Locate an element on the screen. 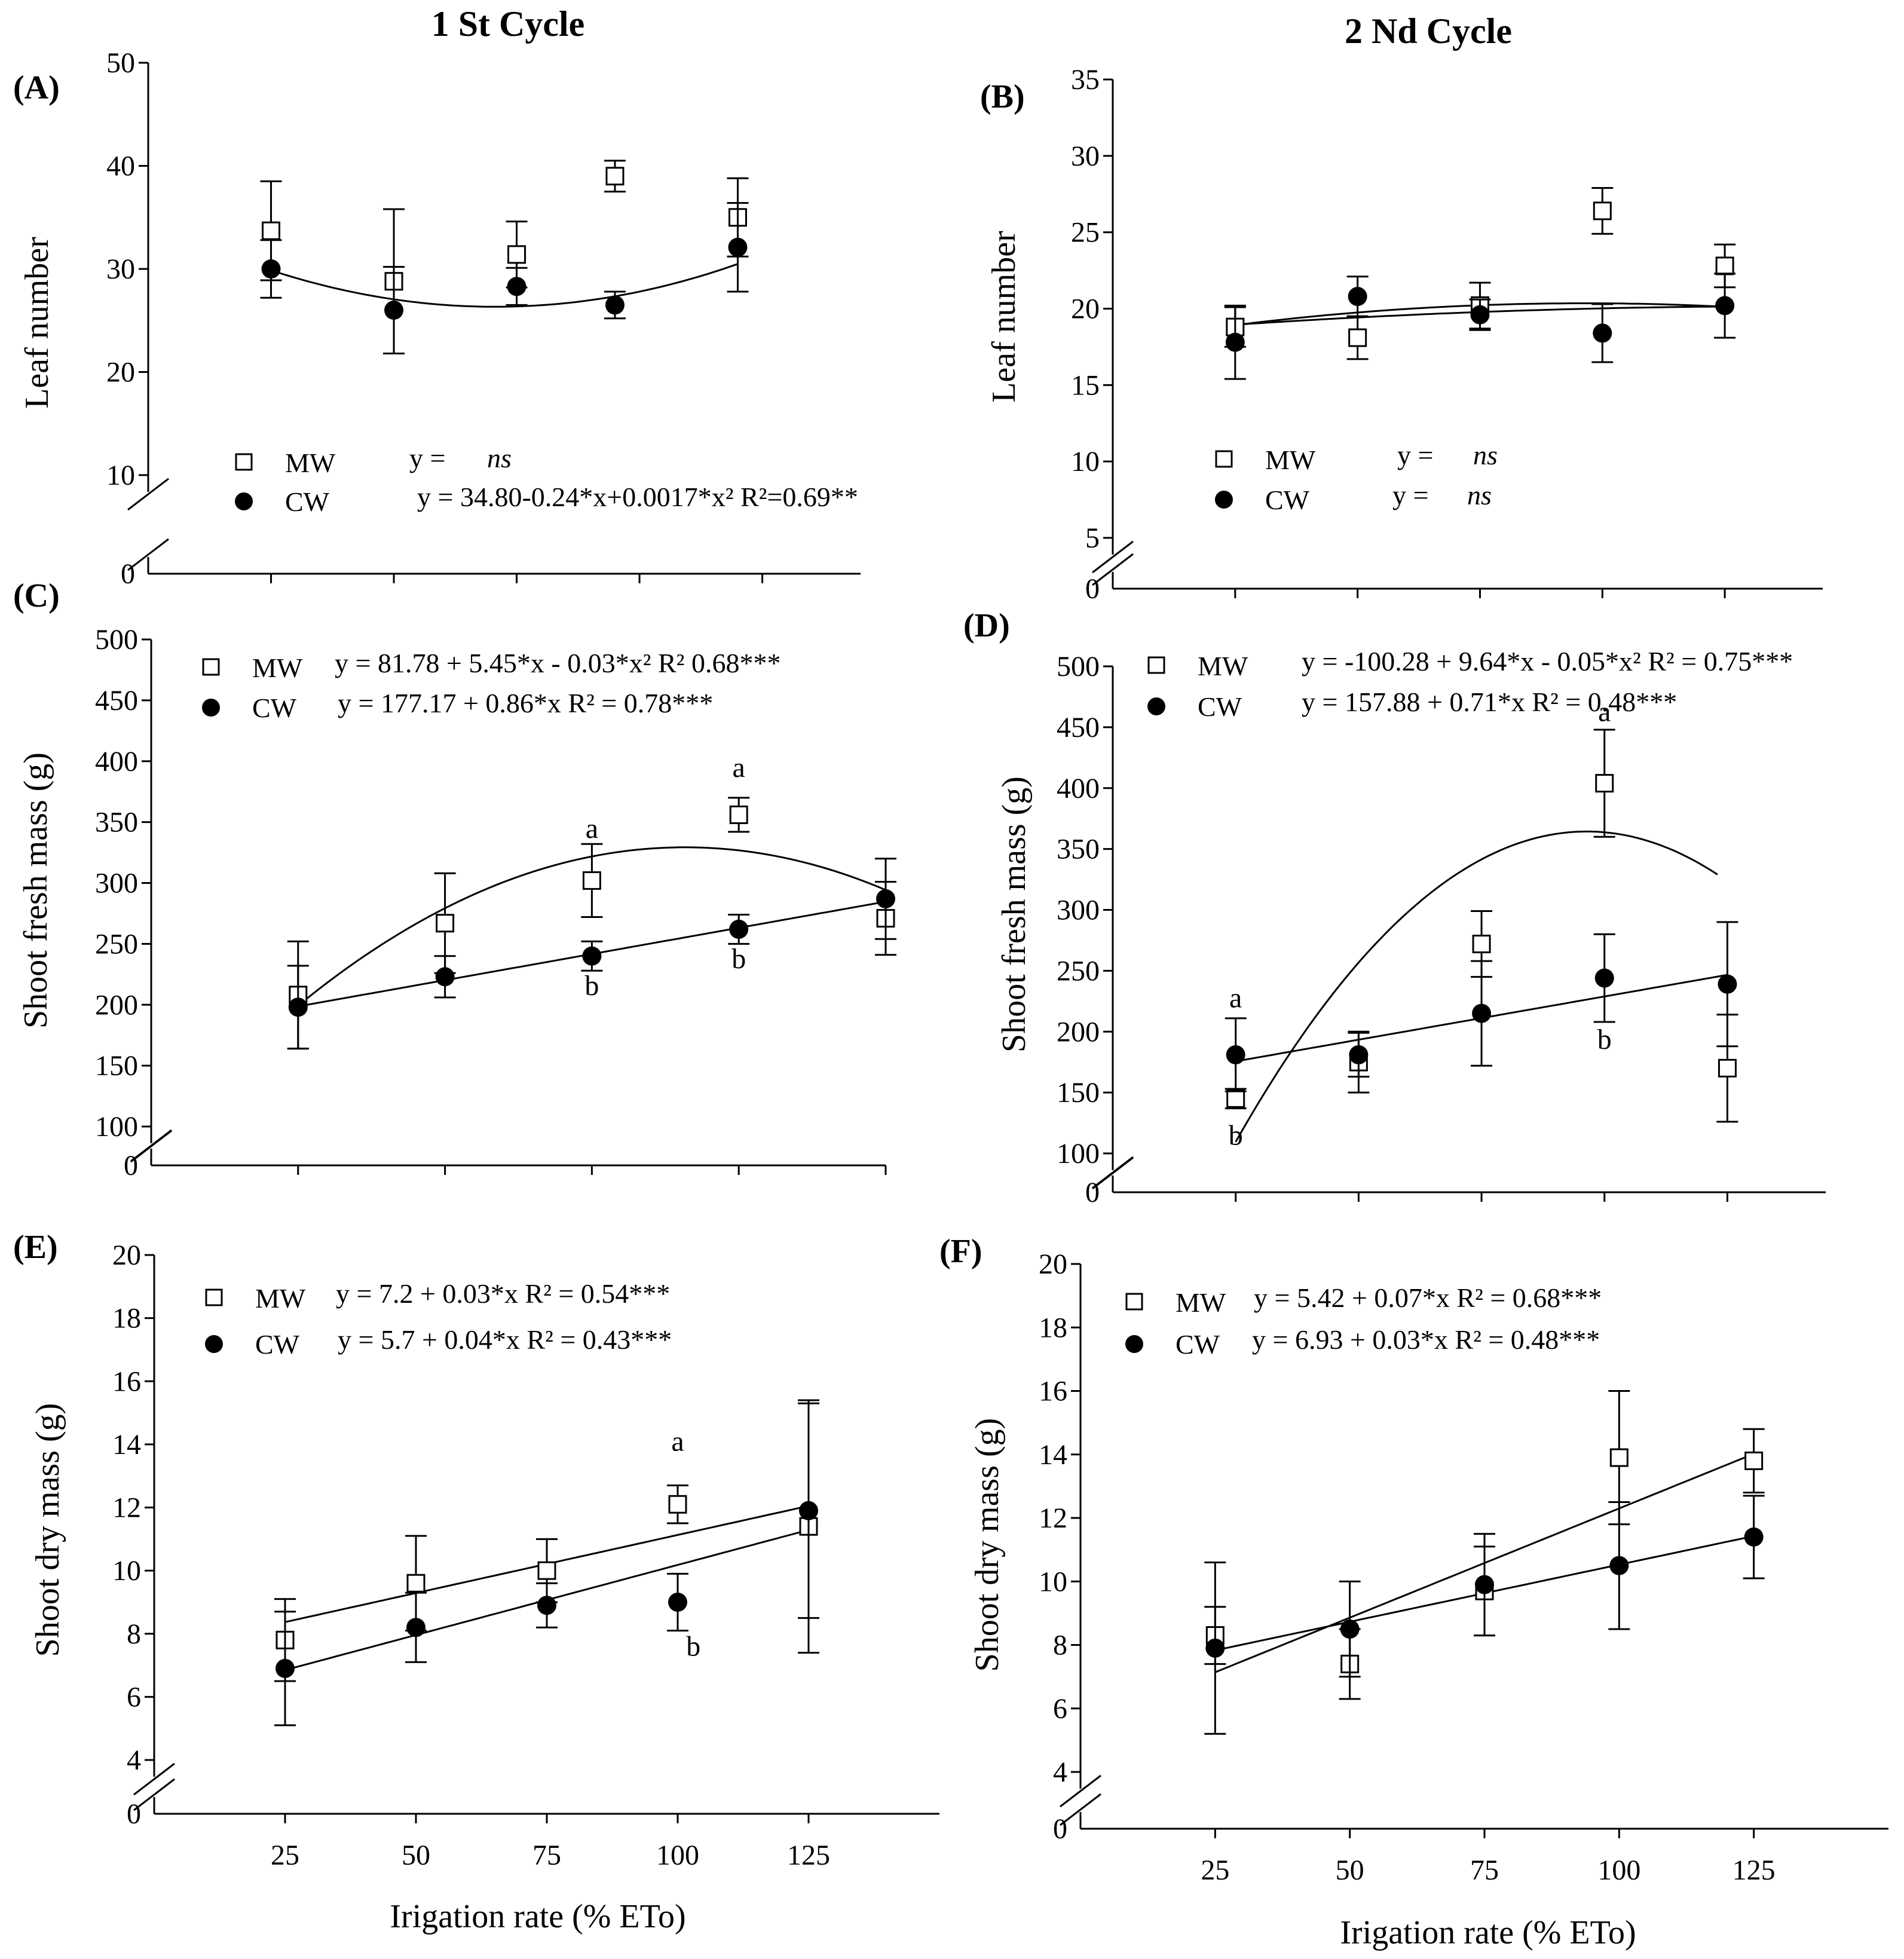  column-title-2: 2 Nd Cycle is located at coordinates (1429, 31).